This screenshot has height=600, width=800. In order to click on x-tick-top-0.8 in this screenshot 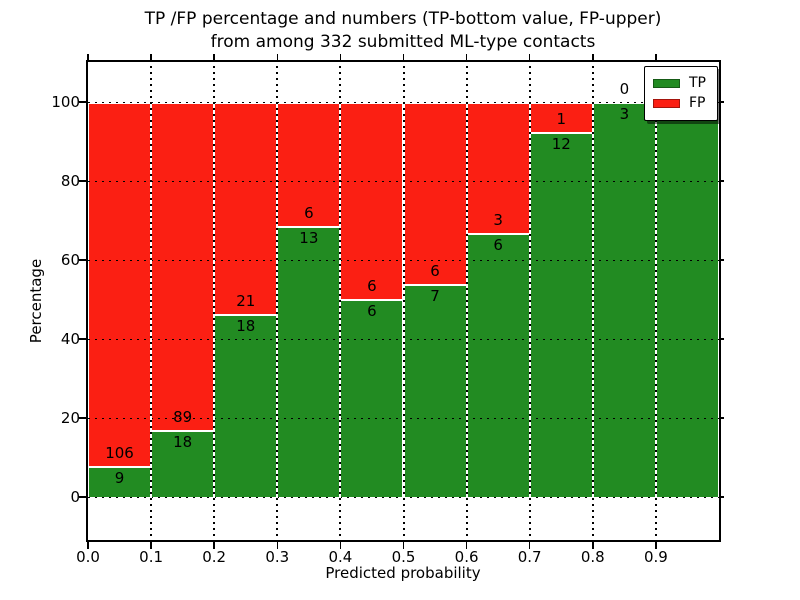, I will do `click(593, 57)`.